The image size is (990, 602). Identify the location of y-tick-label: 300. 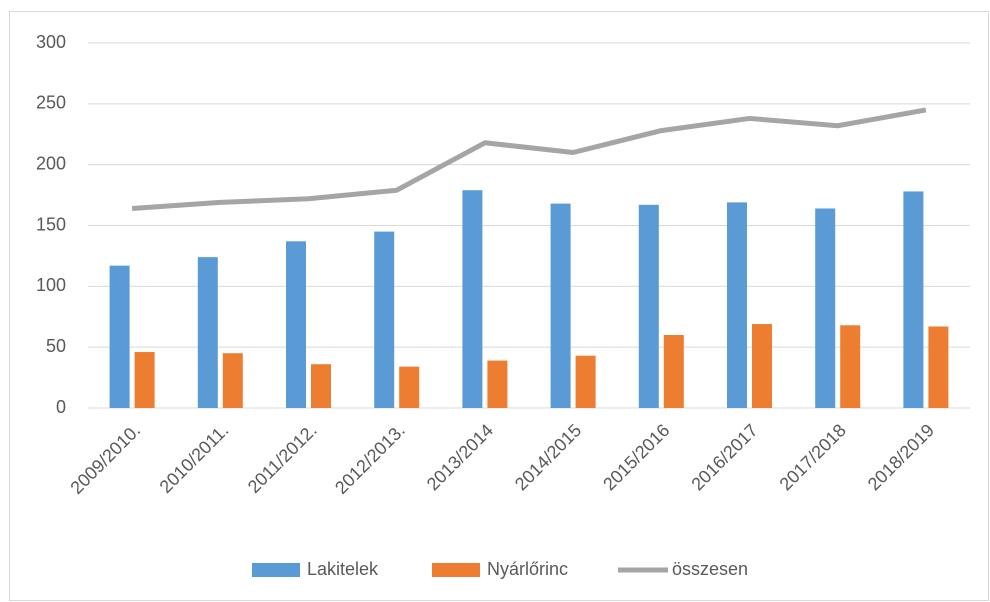
(51, 42).